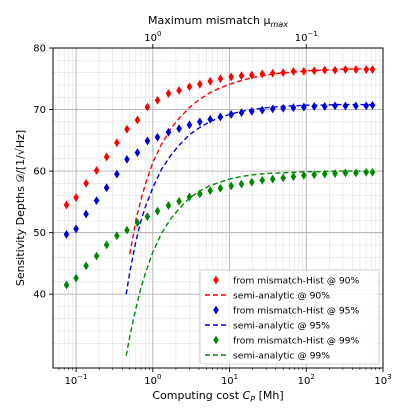 The image size is (415, 415). Describe the element at coordinates (252, 399) in the screenshot. I see `x-axis-title-subscript: P` at that location.